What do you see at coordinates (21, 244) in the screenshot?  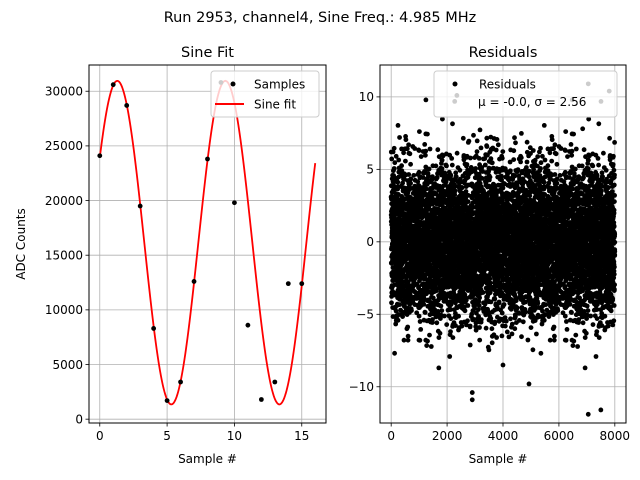 I see `sine-fit-y-axis-label: ADC Counts` at bounding box center [21, 244].